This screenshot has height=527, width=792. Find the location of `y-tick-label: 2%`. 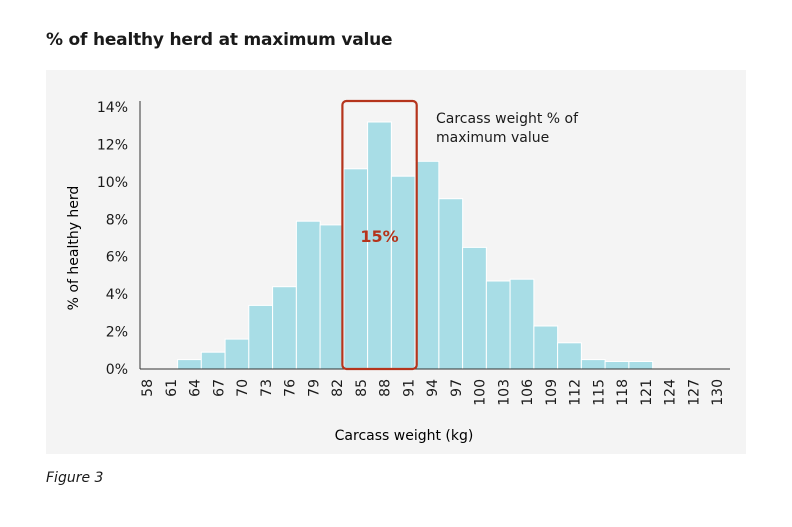

y-tick-label: 2% is located at coordinates (117, 333).